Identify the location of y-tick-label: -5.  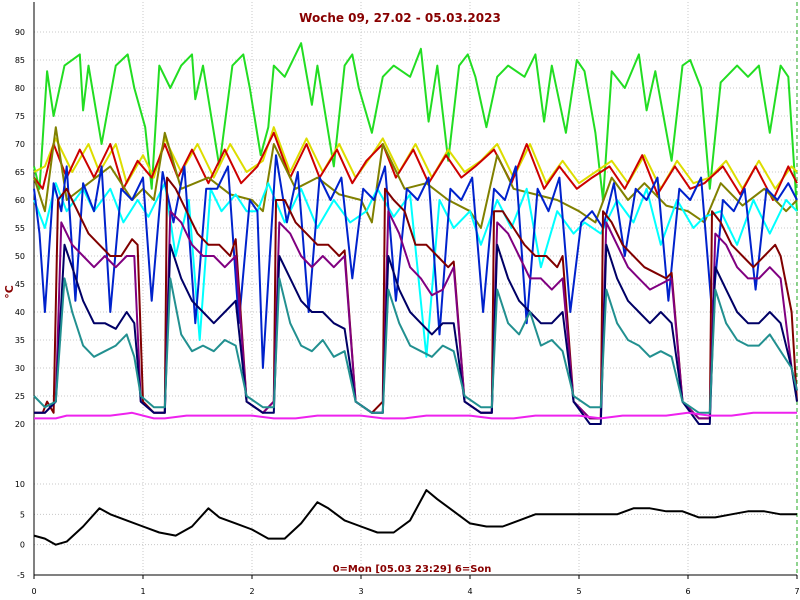
(21, 575).